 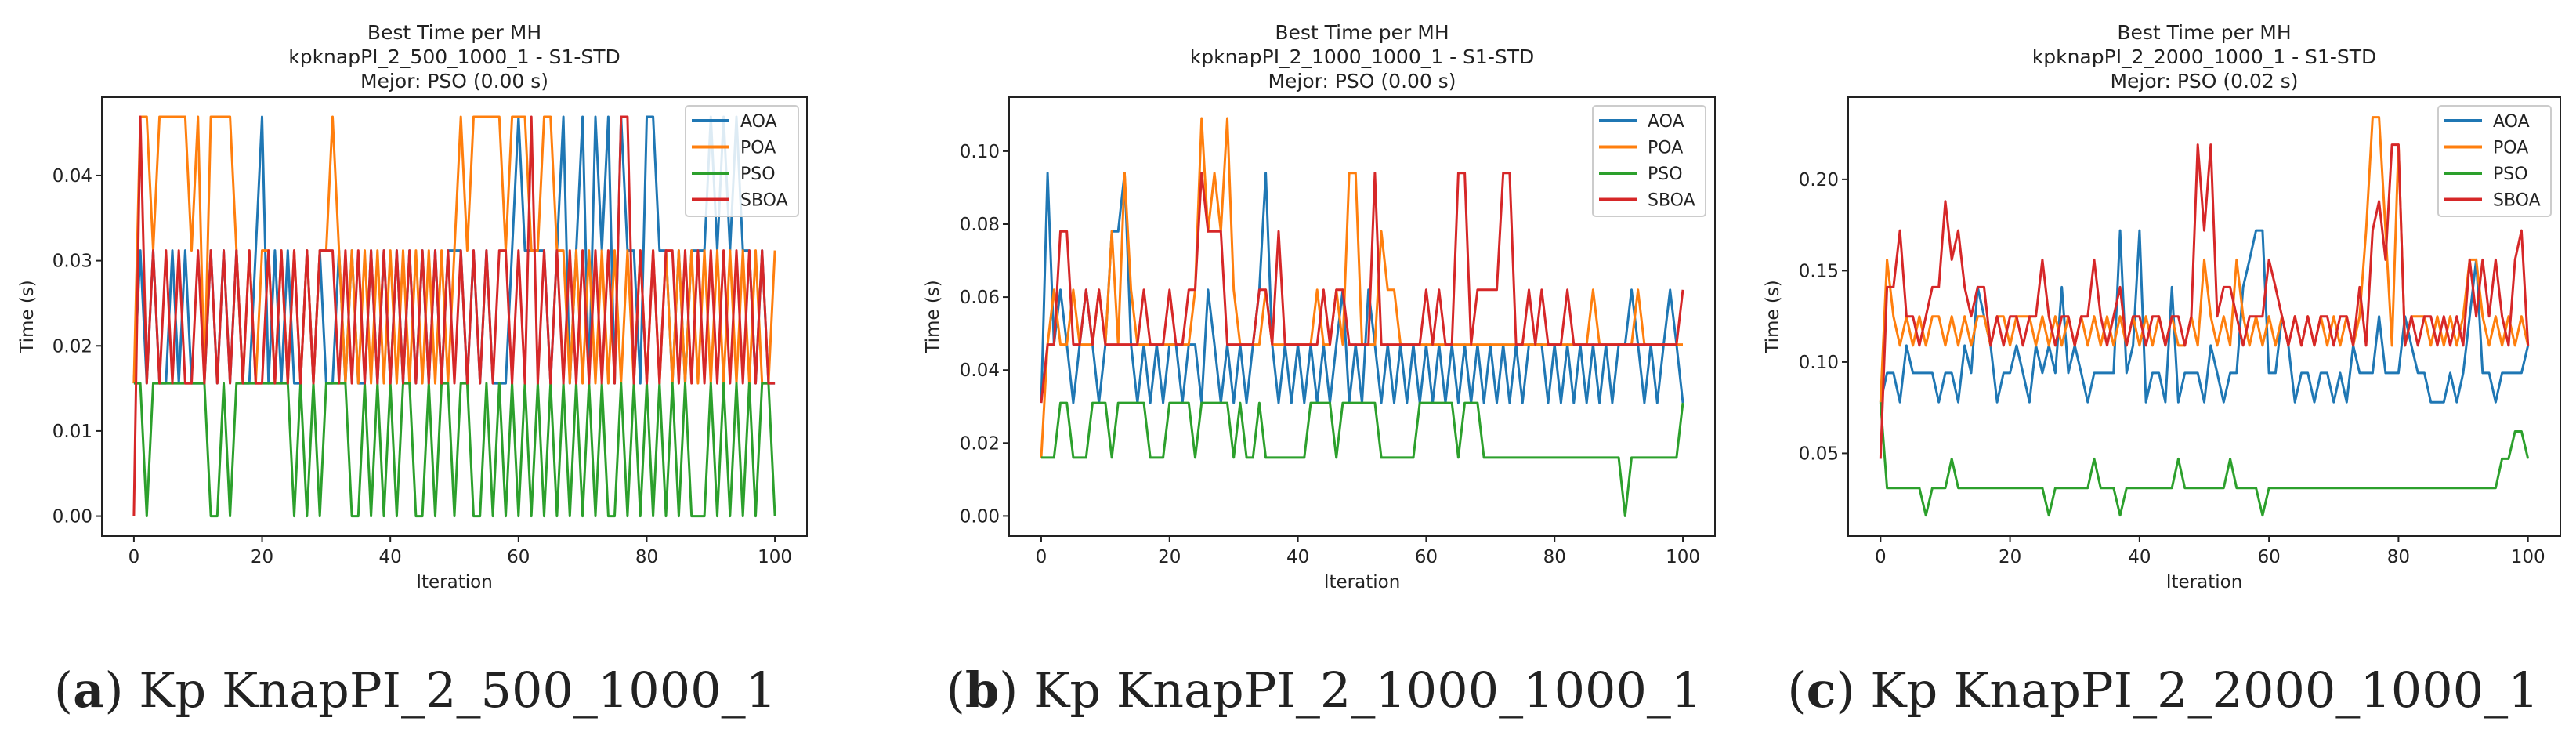 What do you see at coordinates (451, 690) in the screenshot?
I see `caption-text: Kp KnapPI_2_500_1000_1` at bounding box center [451, 690].